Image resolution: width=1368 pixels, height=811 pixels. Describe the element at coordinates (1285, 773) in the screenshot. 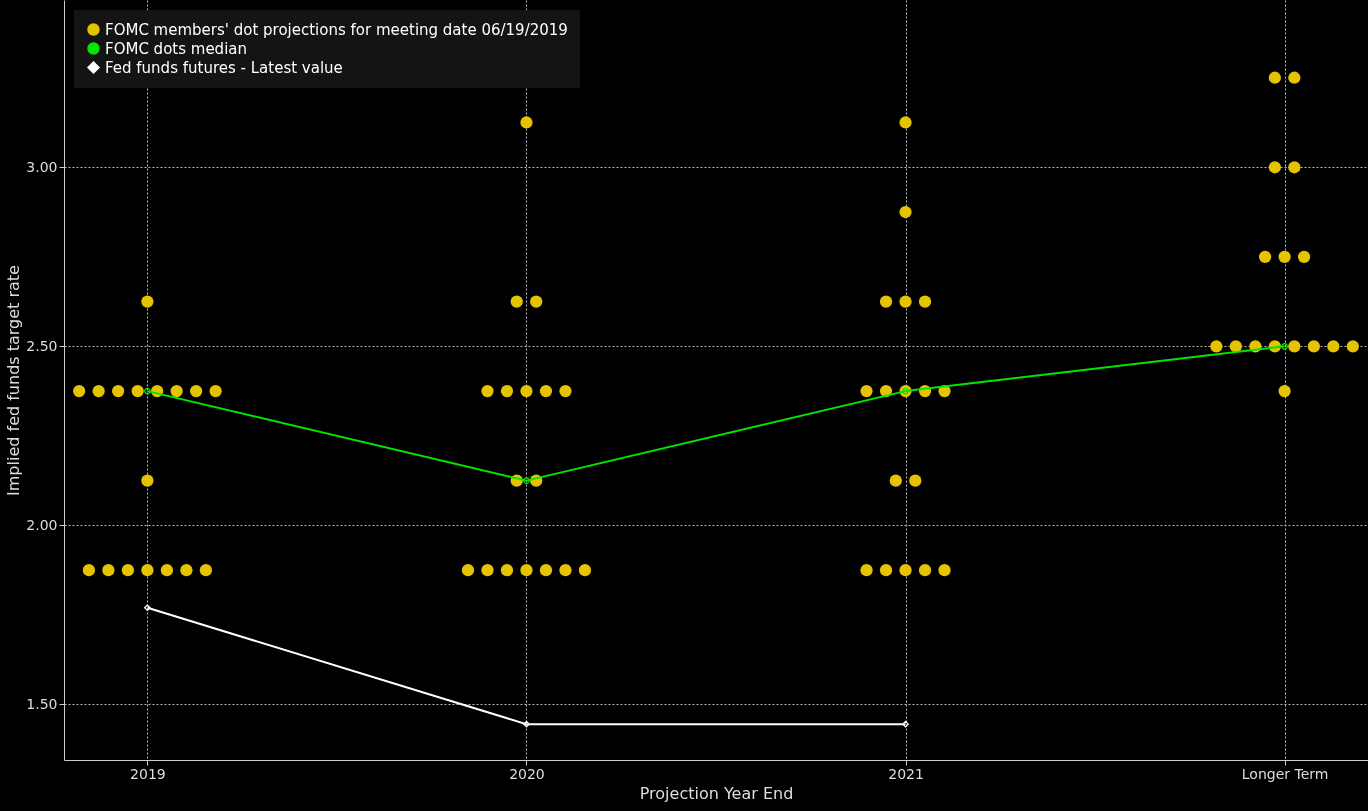

I see `x-tick-label: Longer Term` at that location.